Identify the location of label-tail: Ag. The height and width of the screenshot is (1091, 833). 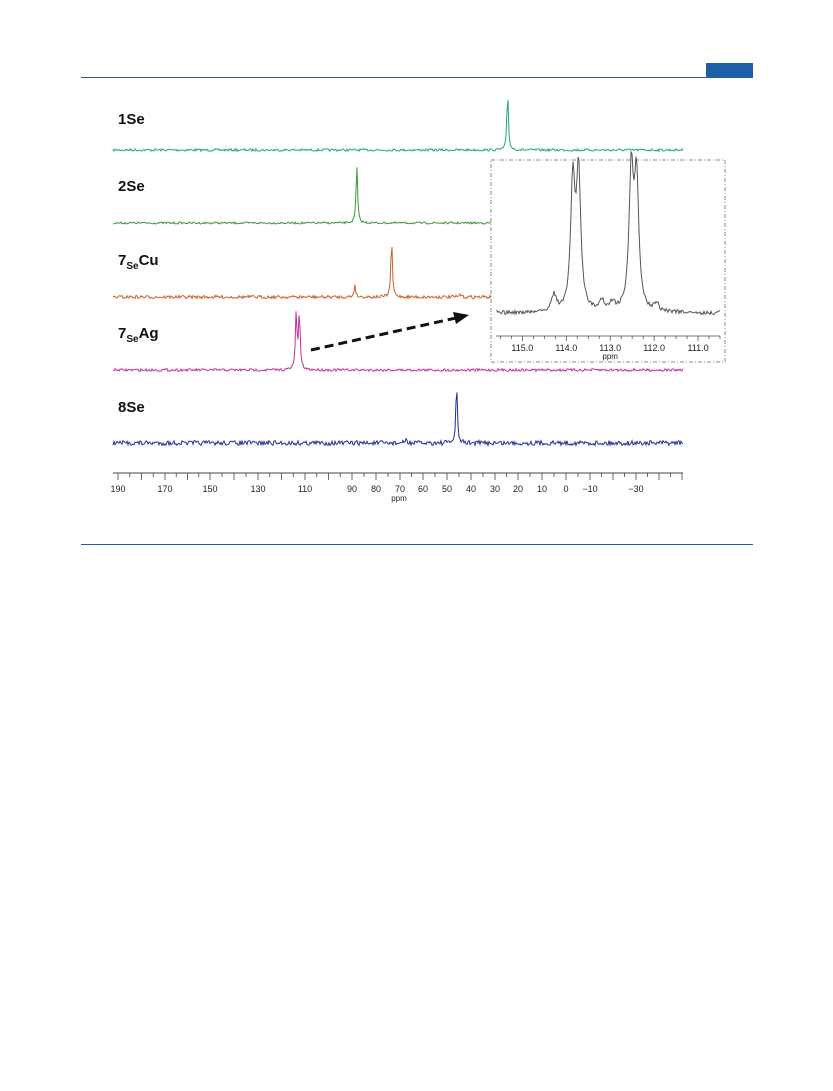
(149, 333).